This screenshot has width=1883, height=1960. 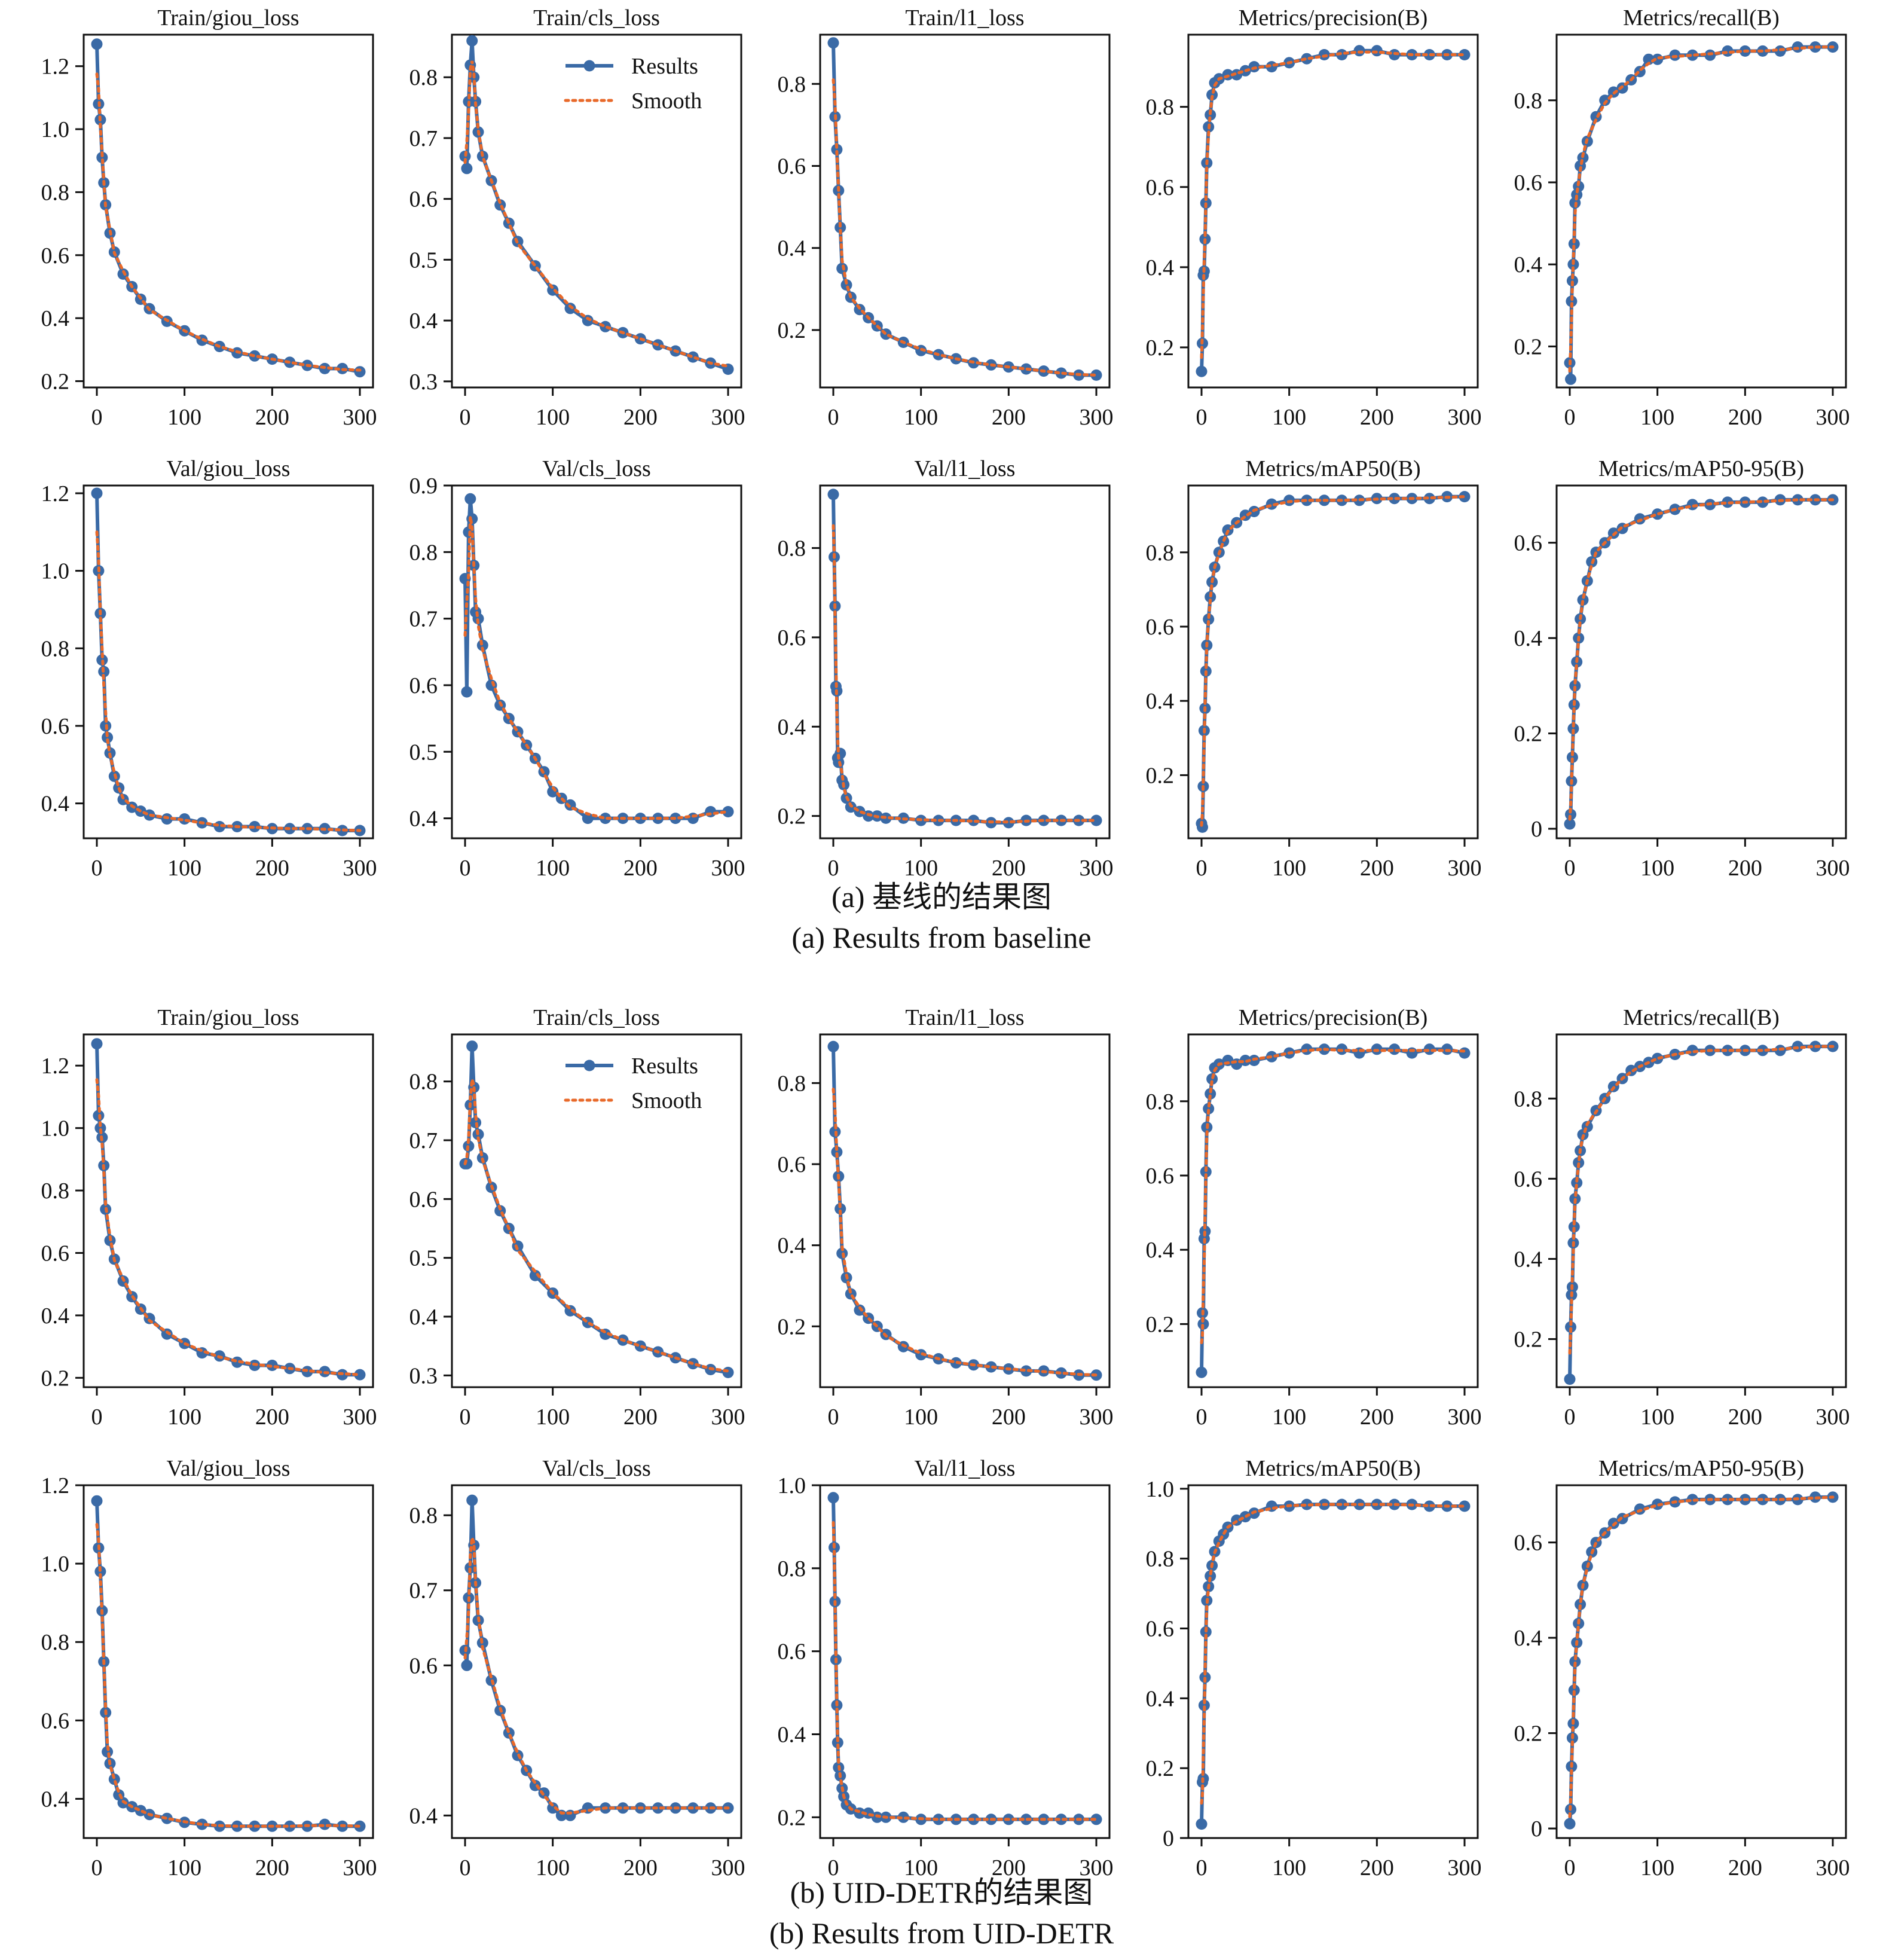 What do you see at coordinates (946, 1217) in the screenshot?
I see `chart-b-train-l1-loss: Train/l1_loss 0 100 200 300 0.2 0.4 0.6 0.8` at bounding box center [946, 1217].